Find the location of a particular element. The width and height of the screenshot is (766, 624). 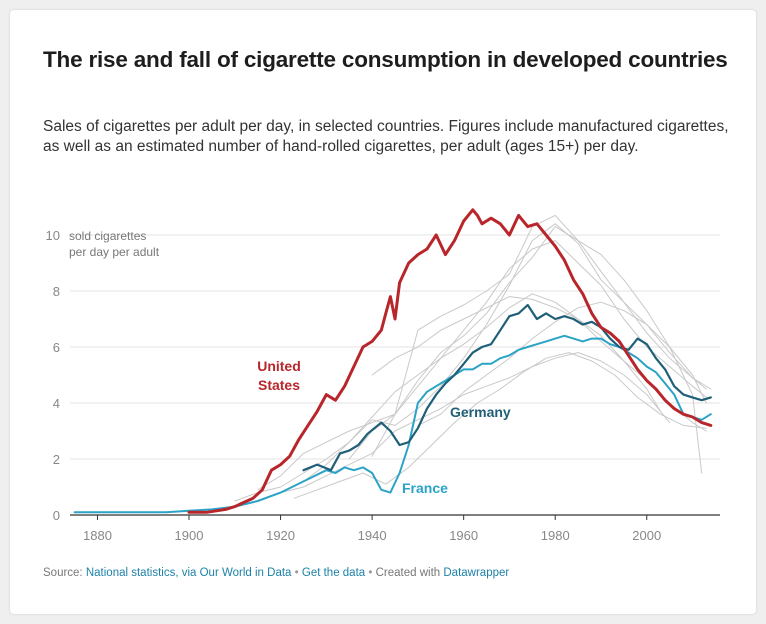

y-tick-label-10: 10 is located at coordinates (53, 235).